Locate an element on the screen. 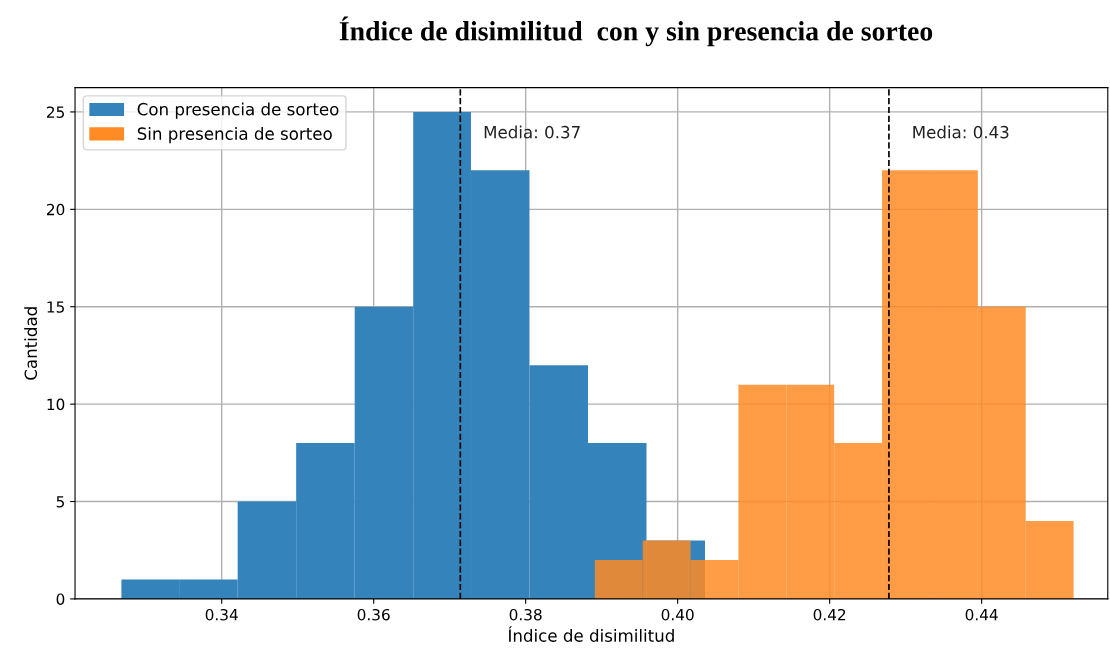  ref-line-label: Media: 0.43 is located at coordinates (961, 132).